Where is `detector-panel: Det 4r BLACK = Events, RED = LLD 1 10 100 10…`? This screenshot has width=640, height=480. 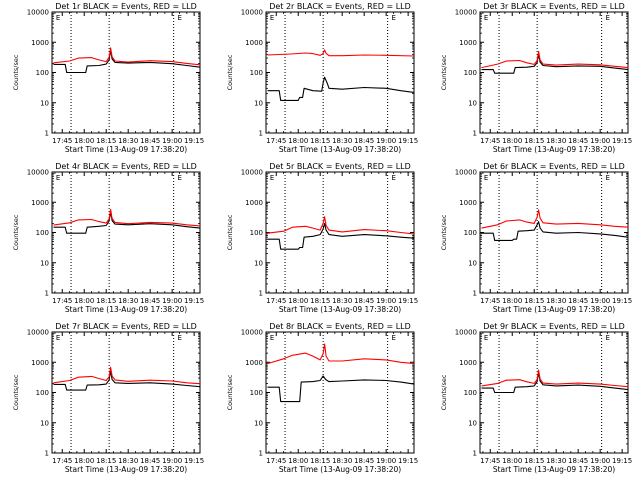 detector-panel: Det 4r BLACK = Events, RED = LLD 1 10 100 10… is located at coordinates (108, 238).